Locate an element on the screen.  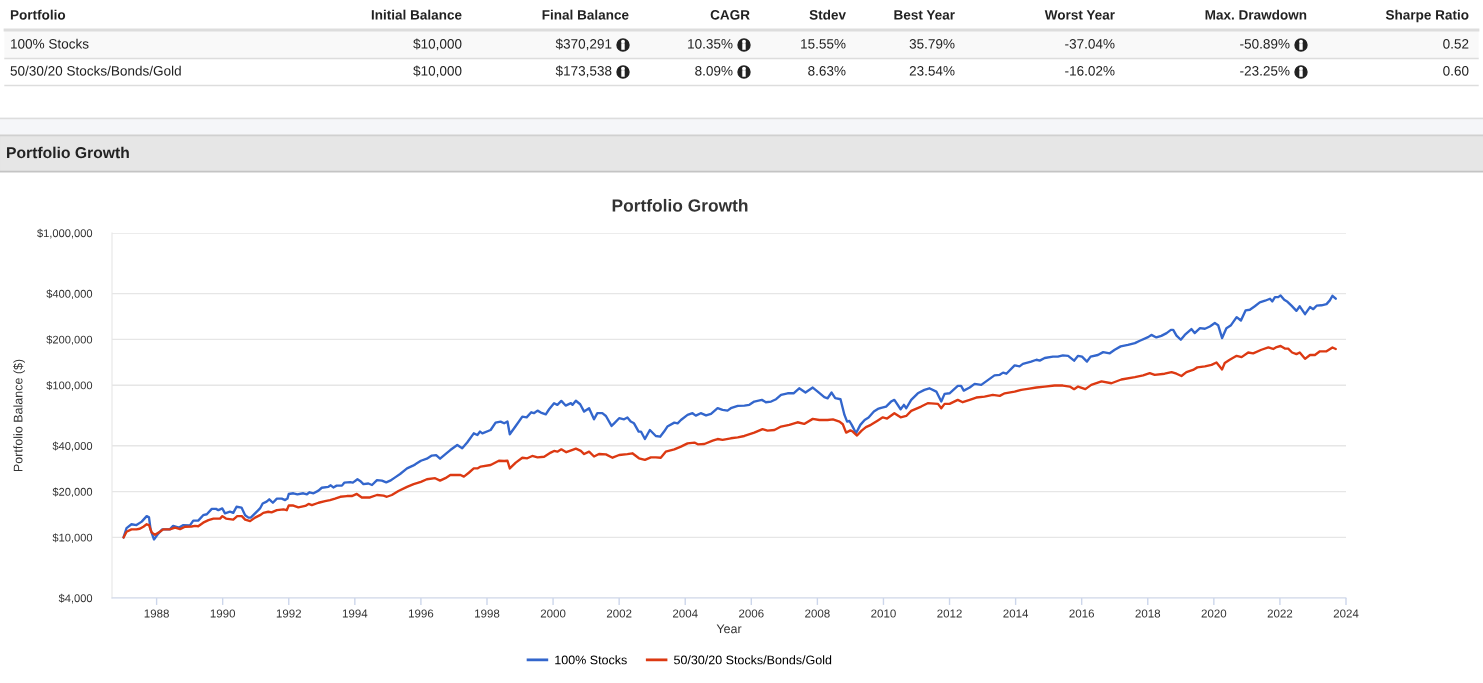
x-tick-label: 2024 is located at coordinates (1346, 613).